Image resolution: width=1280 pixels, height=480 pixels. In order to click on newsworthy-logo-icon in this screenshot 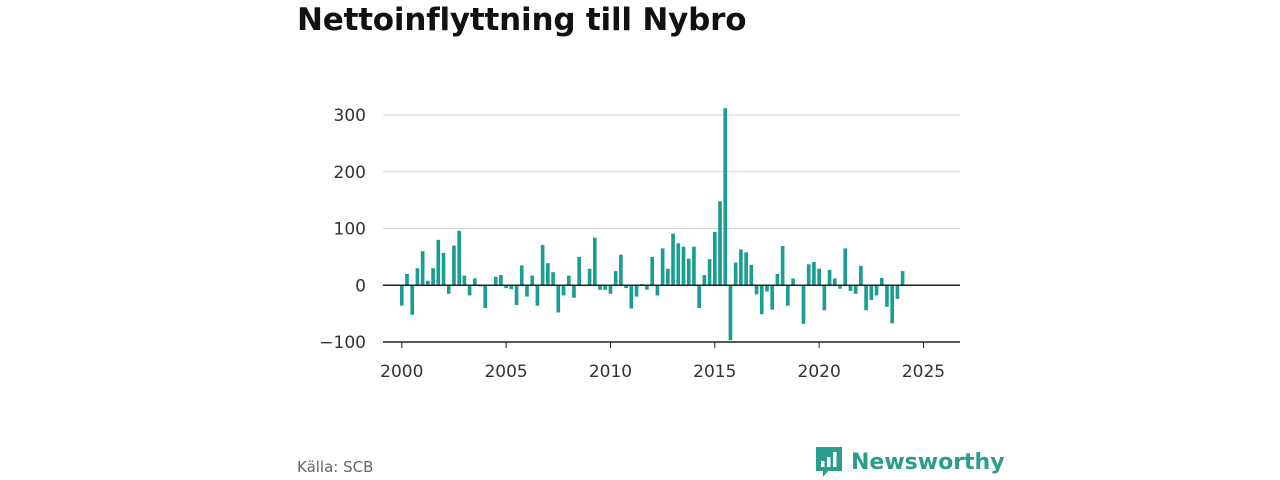, I will do `click(829, 462)`.